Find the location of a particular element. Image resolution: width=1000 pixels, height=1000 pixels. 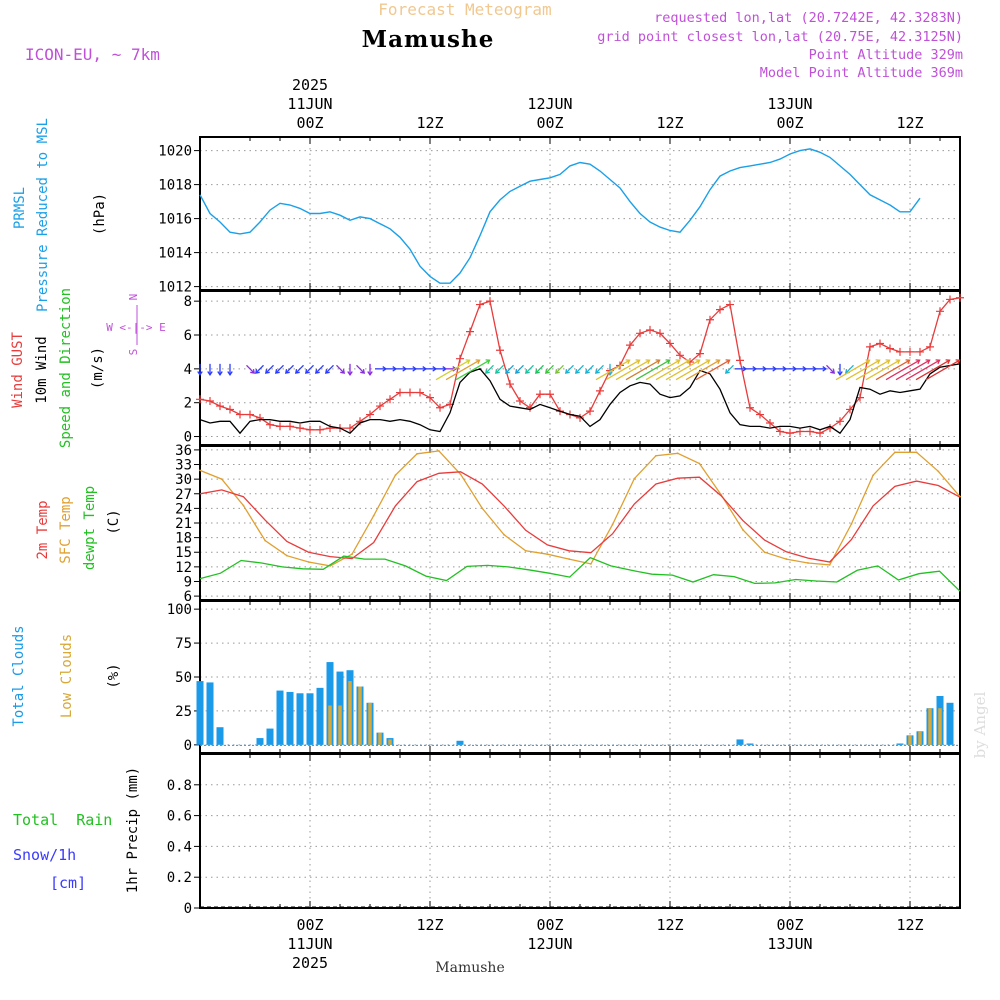

y-tick-label: 0.4 is located at coordinates (179, 847).